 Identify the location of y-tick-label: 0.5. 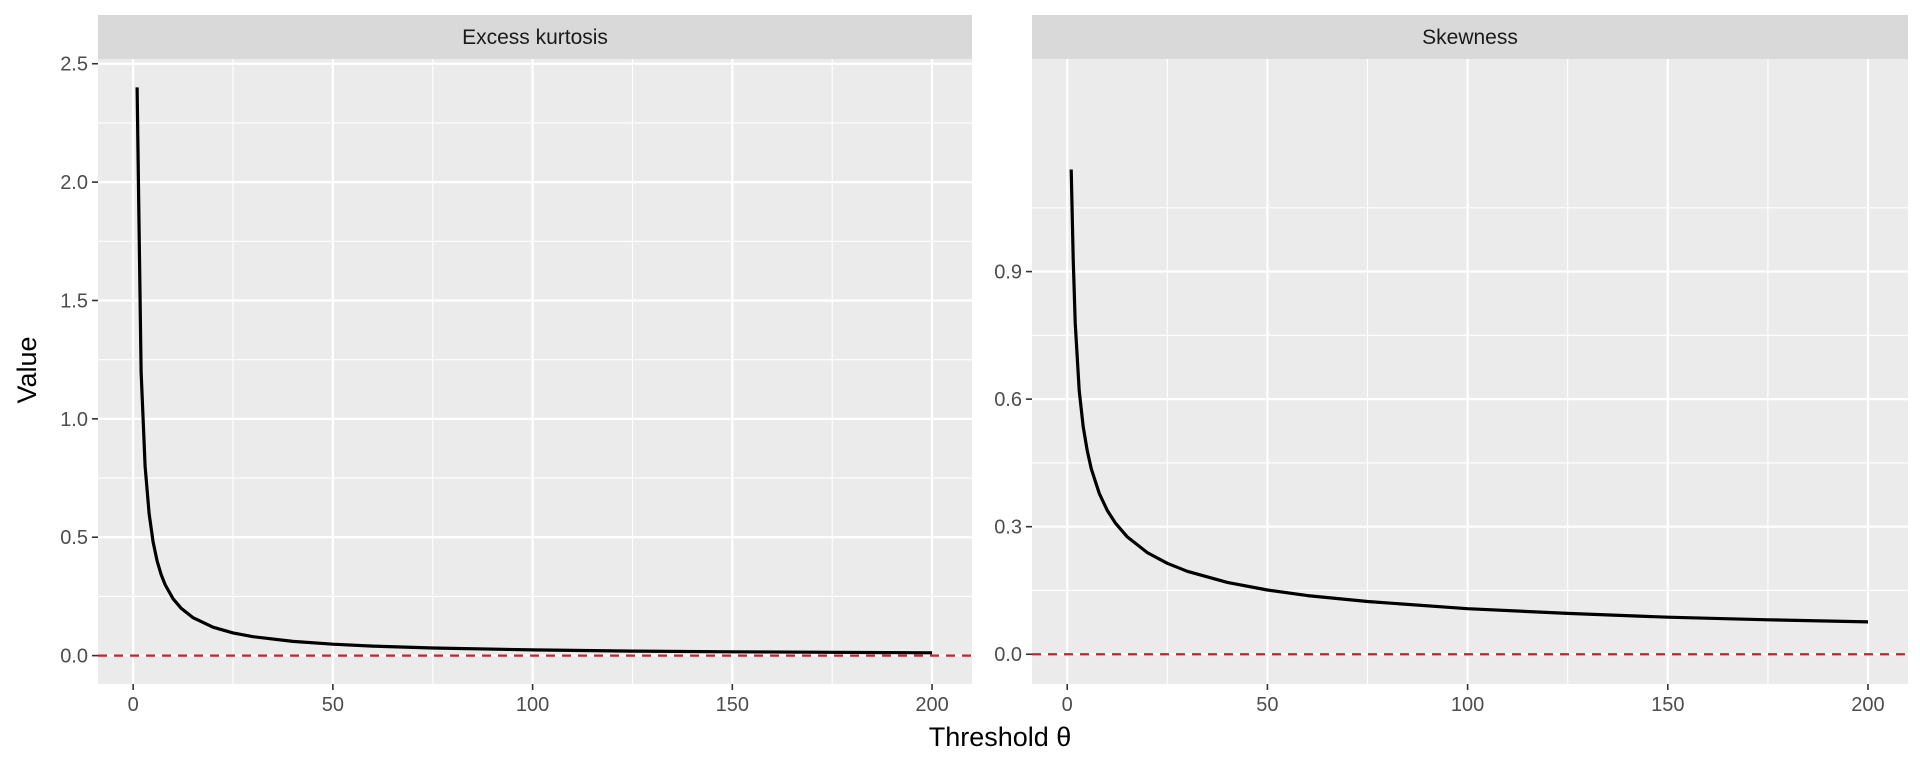
(74, 538).